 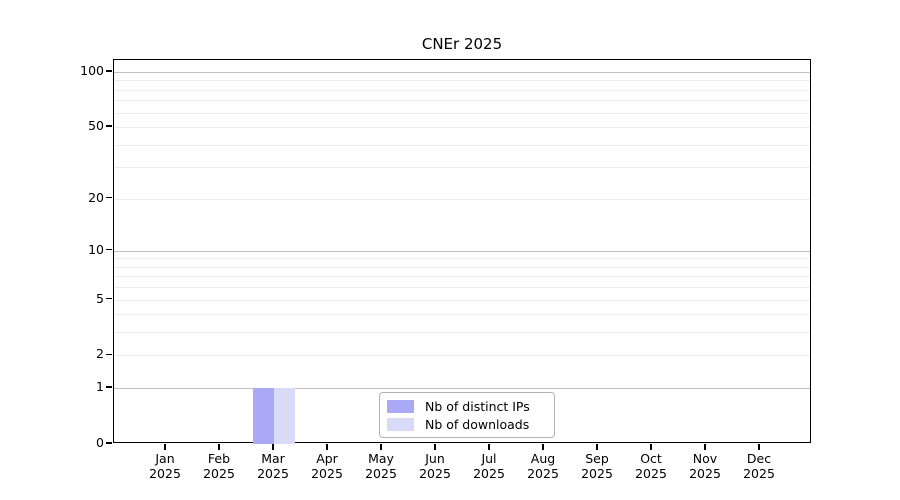 What do you see at coordinates (165, 466) in the screenshot?
I see `x-tick-label: Jan 2025` at bounding box center [165, 466].